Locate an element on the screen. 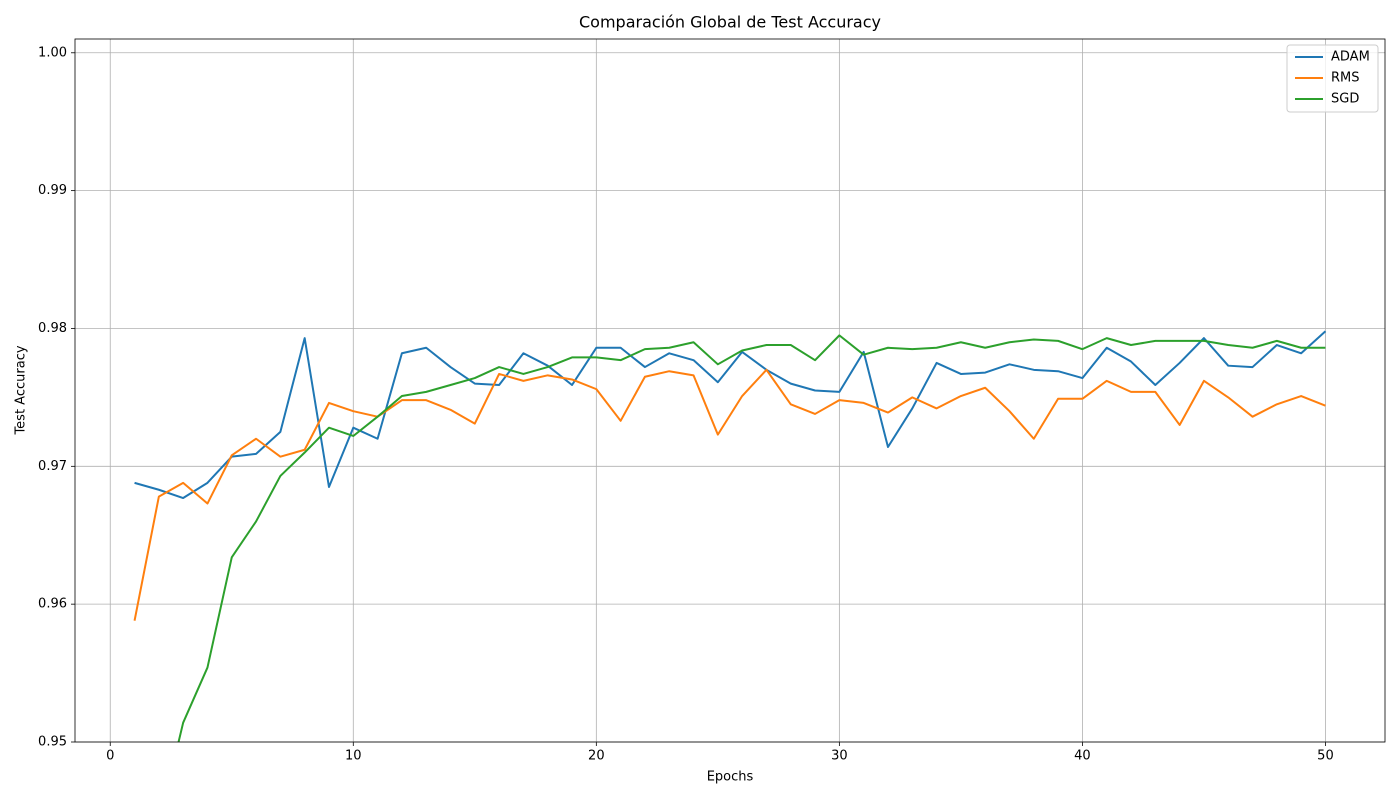 This screenshot has width=1400, height=800. x-tick-label: 0 is located at coordinates (110, 756).